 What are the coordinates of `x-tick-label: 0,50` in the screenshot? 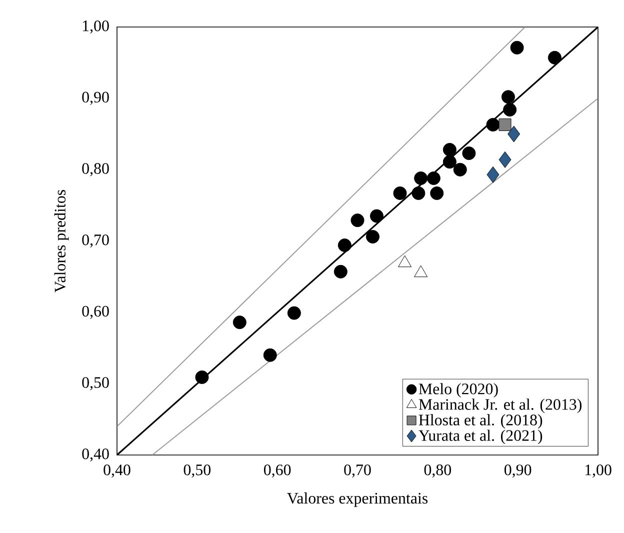 It's located at (197, 471).